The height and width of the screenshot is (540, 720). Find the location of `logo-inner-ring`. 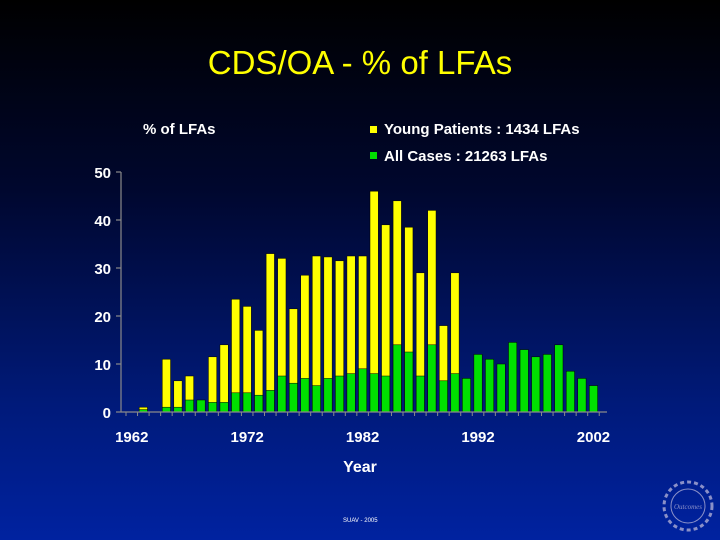

logo-inner-ring is located at coordinates (688, 506).